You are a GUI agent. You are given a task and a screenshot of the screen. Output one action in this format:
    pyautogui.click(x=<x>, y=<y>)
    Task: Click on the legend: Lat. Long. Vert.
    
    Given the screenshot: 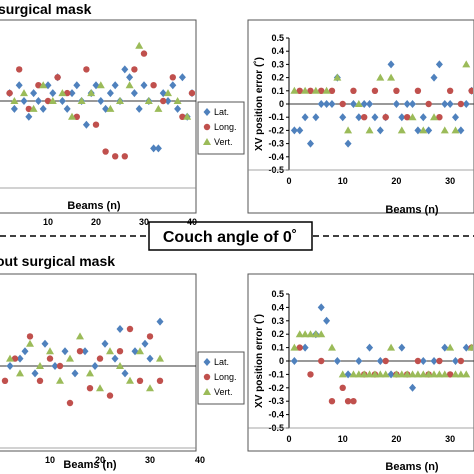 What is the action you would take?
    pyautogui.click(x=221, y=378)
    